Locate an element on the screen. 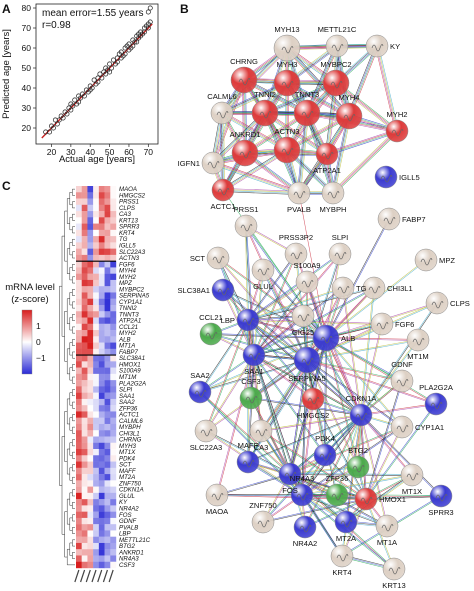 This screenshot has height=591, width=474. scatter-points is located at coordinates (98, 70).